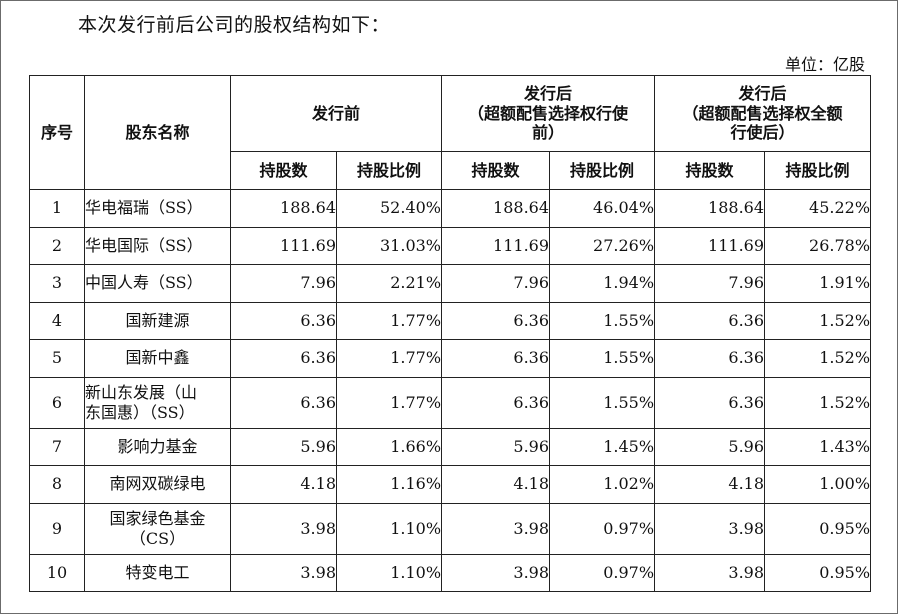 The image size is (900, 616). What do you see at coordinates (157, 283) in the screenshot?
I see `shareholder-name: 中国人寿（SS）` at bounding box center [157, 283].